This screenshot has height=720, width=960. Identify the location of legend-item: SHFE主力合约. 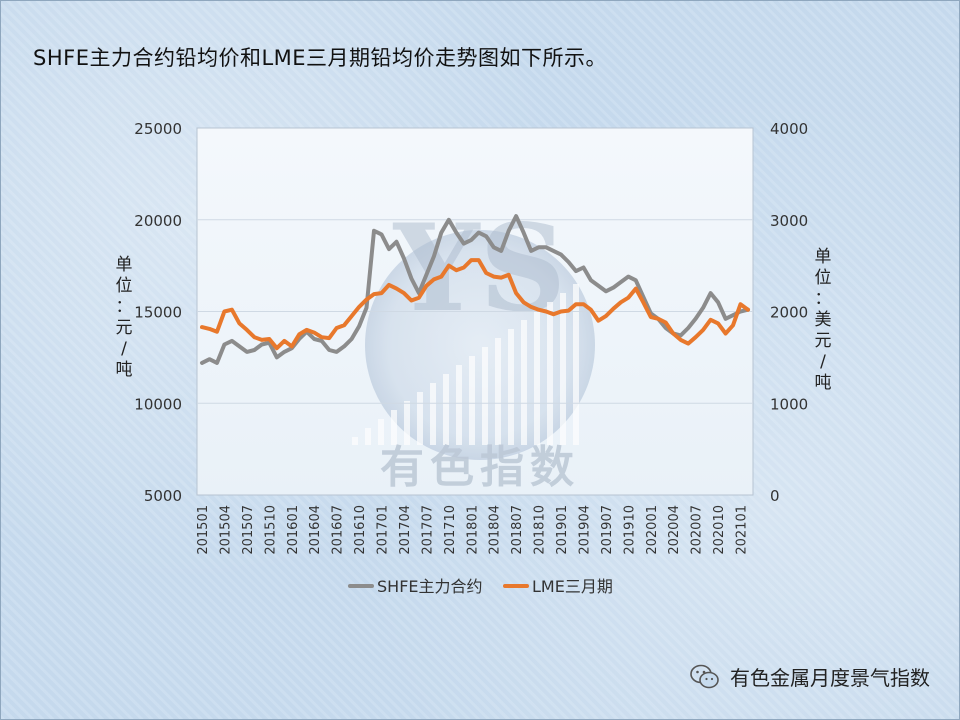
(415, 586).